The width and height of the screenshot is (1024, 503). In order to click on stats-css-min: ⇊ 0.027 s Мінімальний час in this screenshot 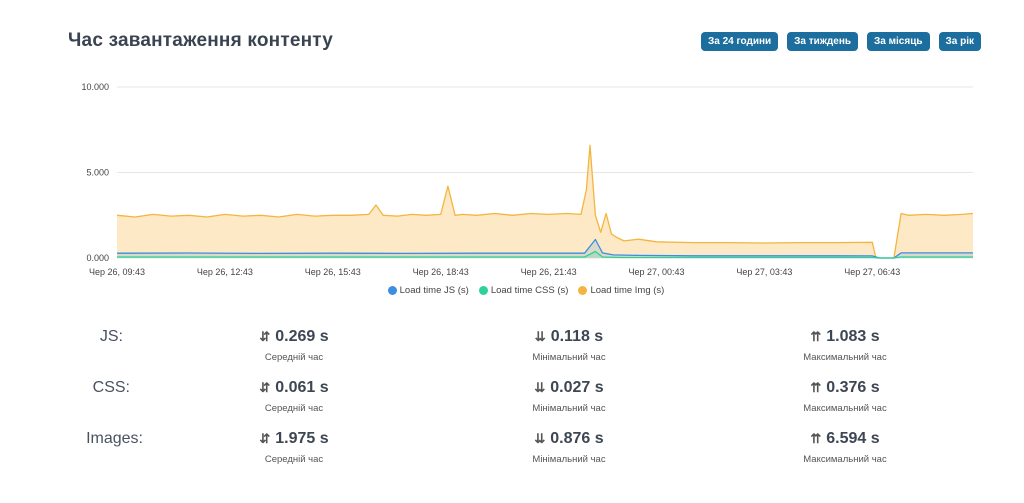, I will do `click(569, 396)`.